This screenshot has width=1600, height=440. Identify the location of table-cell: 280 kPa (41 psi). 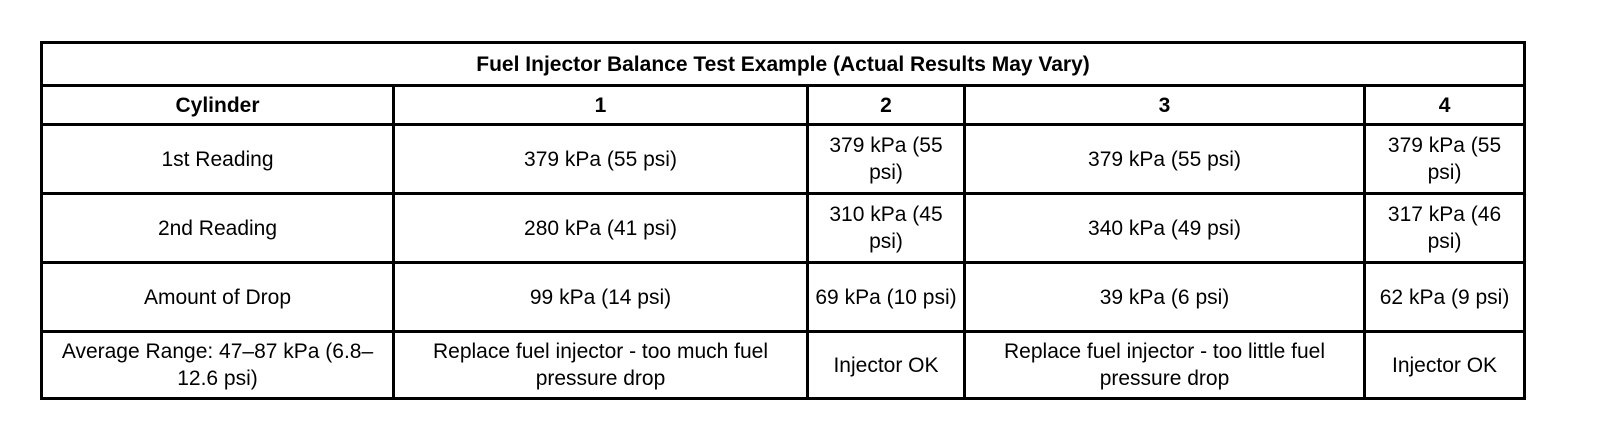
(600, 228).